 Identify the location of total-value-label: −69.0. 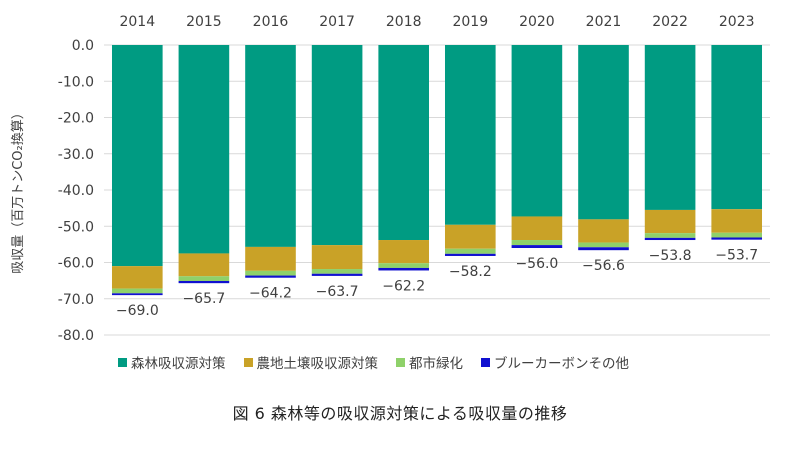
(137, 311).